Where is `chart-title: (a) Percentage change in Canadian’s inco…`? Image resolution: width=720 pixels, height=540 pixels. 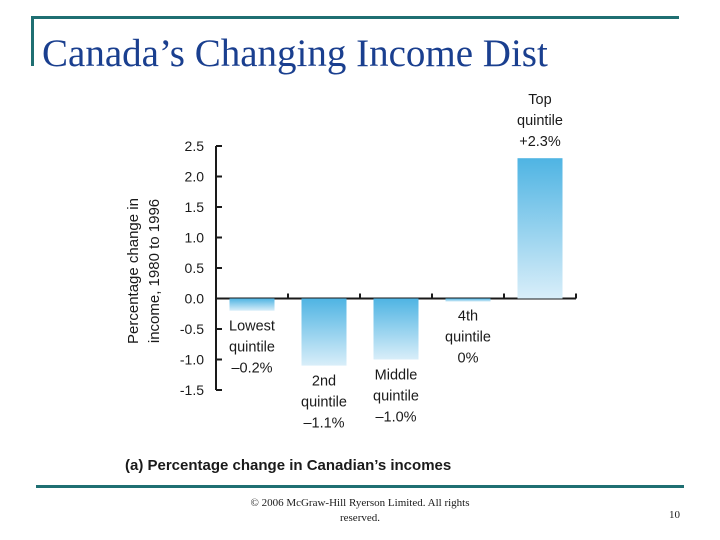
chart-title: (a) Percentage change in Canadian’s inco… is located at coordinates (288, 465).